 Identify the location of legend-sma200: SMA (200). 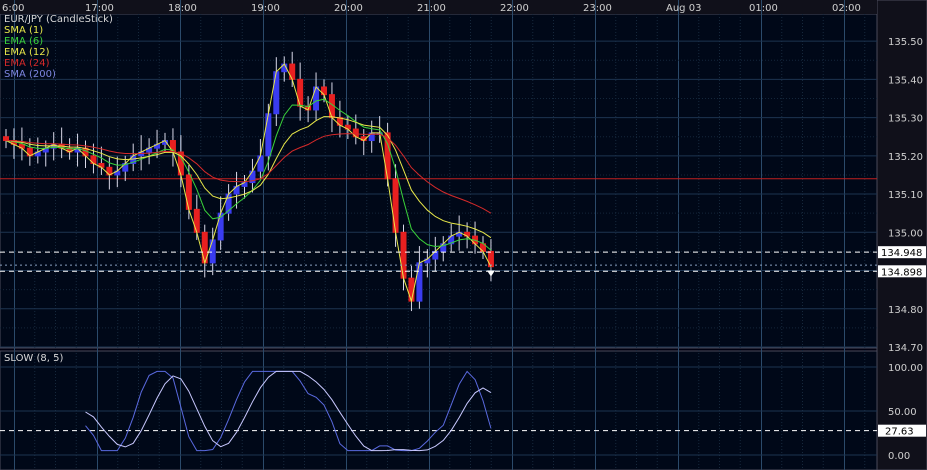
(30, 74).